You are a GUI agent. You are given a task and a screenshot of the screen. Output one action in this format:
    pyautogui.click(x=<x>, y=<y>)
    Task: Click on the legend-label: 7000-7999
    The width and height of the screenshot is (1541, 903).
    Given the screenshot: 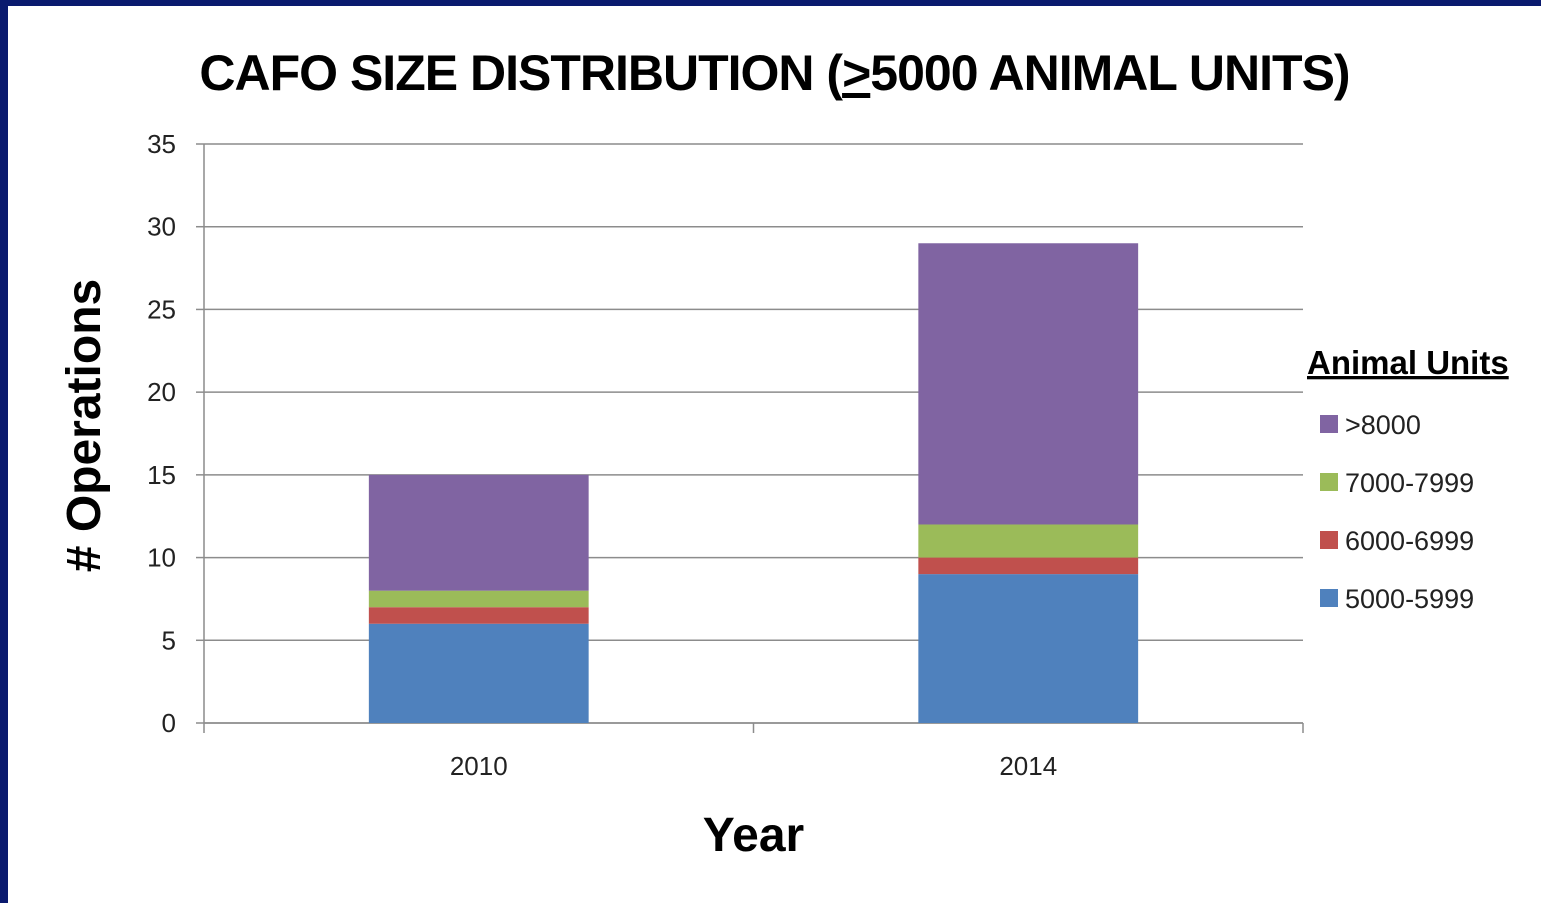 What is the action you would take?
    pyautogui.click(x=1409, y=483)
    